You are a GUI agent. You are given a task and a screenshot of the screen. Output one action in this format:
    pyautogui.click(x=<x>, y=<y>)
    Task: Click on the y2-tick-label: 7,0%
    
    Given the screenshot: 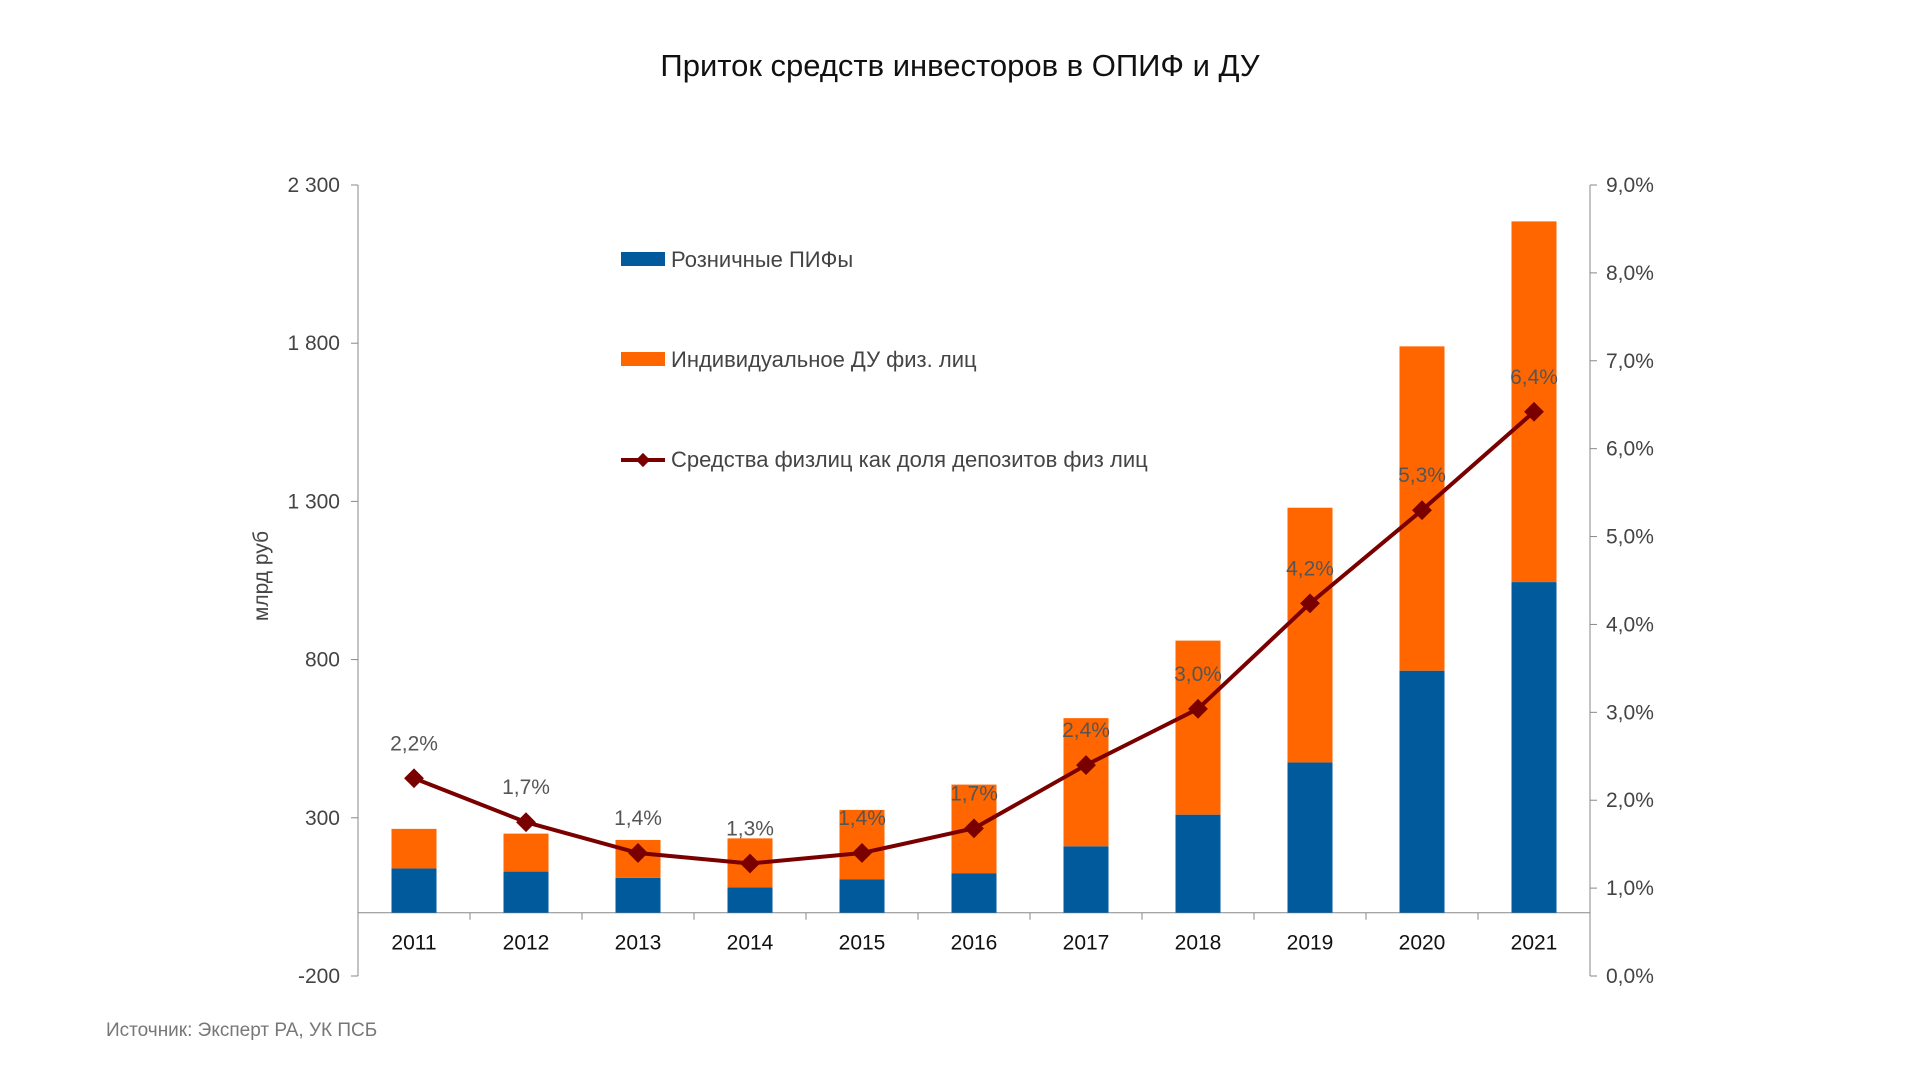 What is the action you would take?
    pyautogui.click(x=1630, y=361)
    